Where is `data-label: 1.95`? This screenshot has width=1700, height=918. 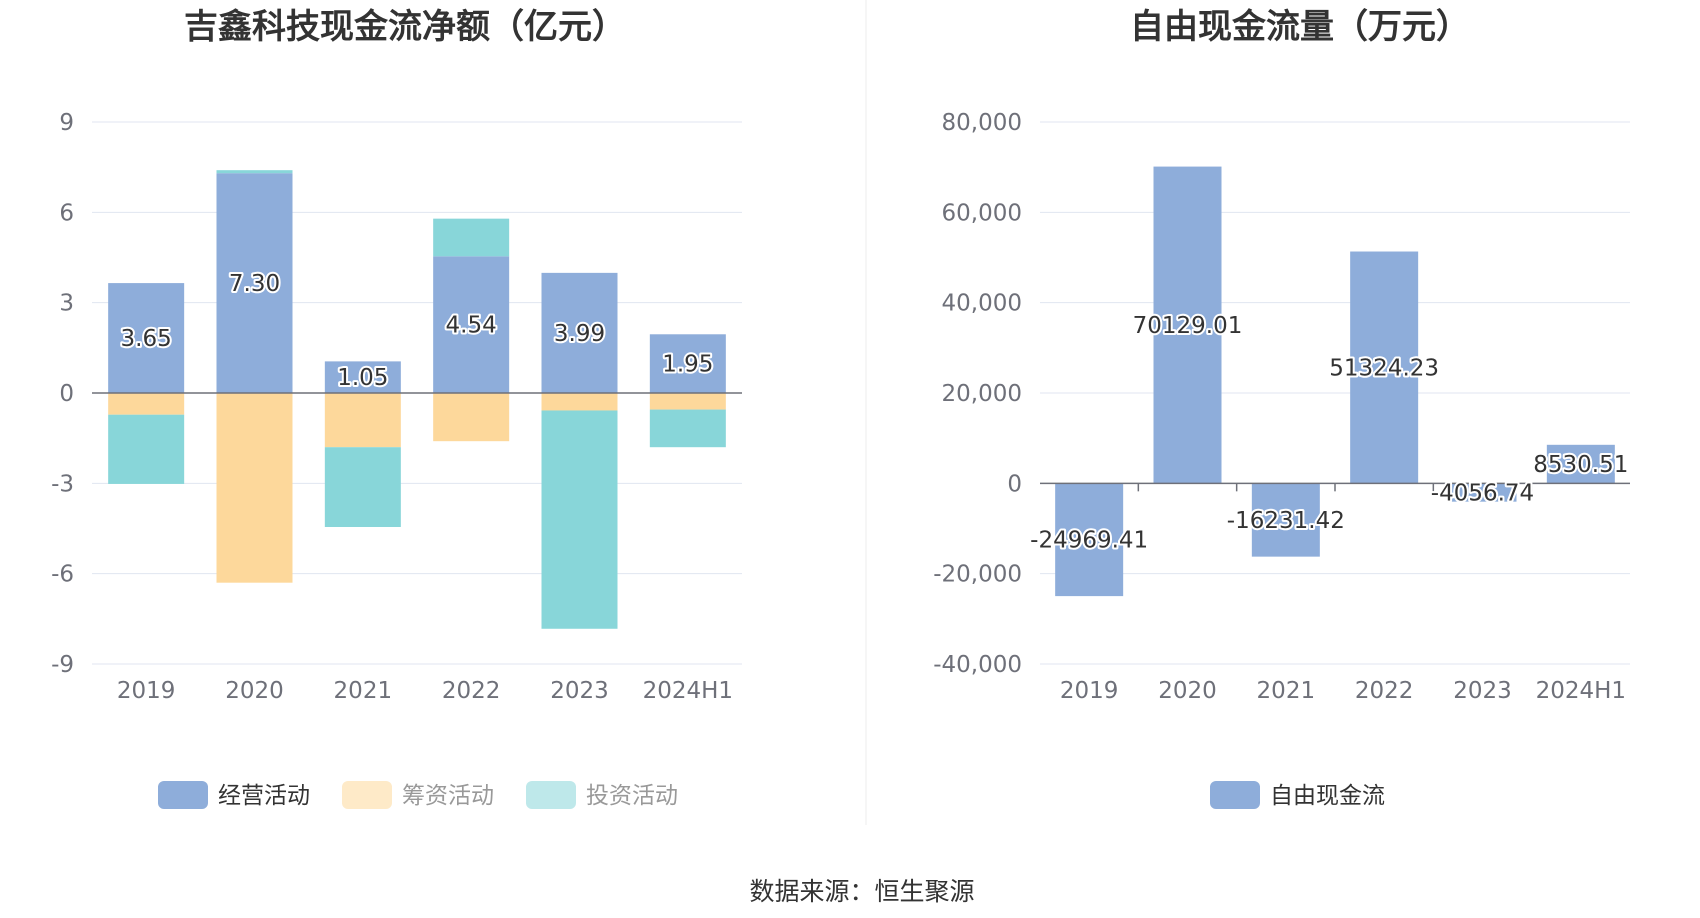
data-label: 1.95 is located at coordinates (687, 365).